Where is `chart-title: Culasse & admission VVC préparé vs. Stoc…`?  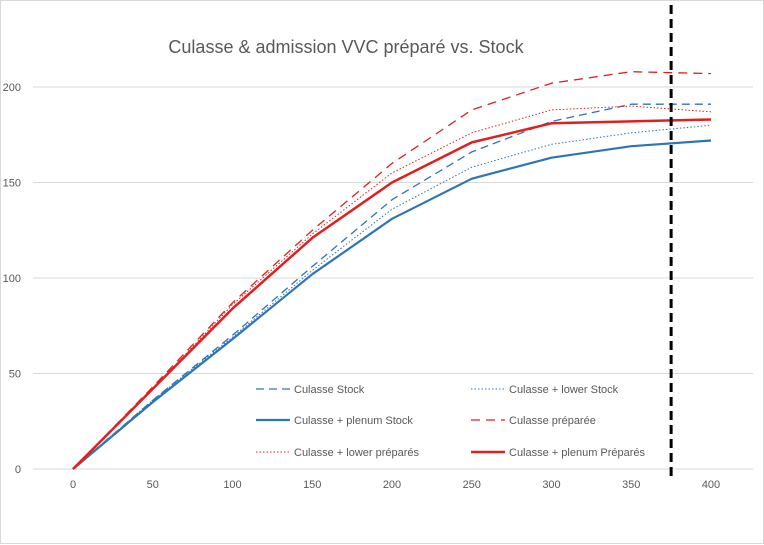
chart-title: Culasse & admission VVC préparé vs. Stoc… is located at coordinates (346, 47).